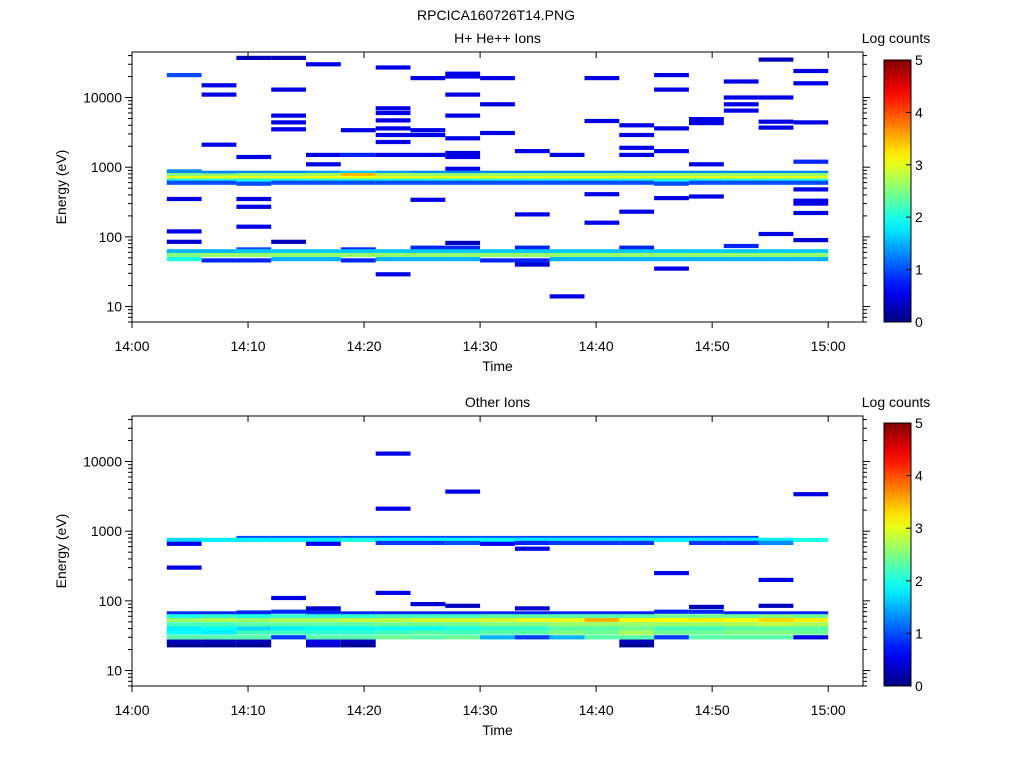  Describe the element at coordinates (496, 15) in the screenshot. I see `figure-title: RPCICA160726T14.PNG` at that location.